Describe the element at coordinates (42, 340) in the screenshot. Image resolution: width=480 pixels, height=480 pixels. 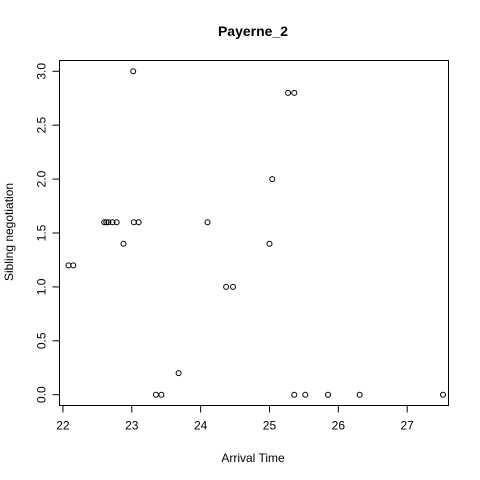
I see `y-tick-label: 0.5` at that location.